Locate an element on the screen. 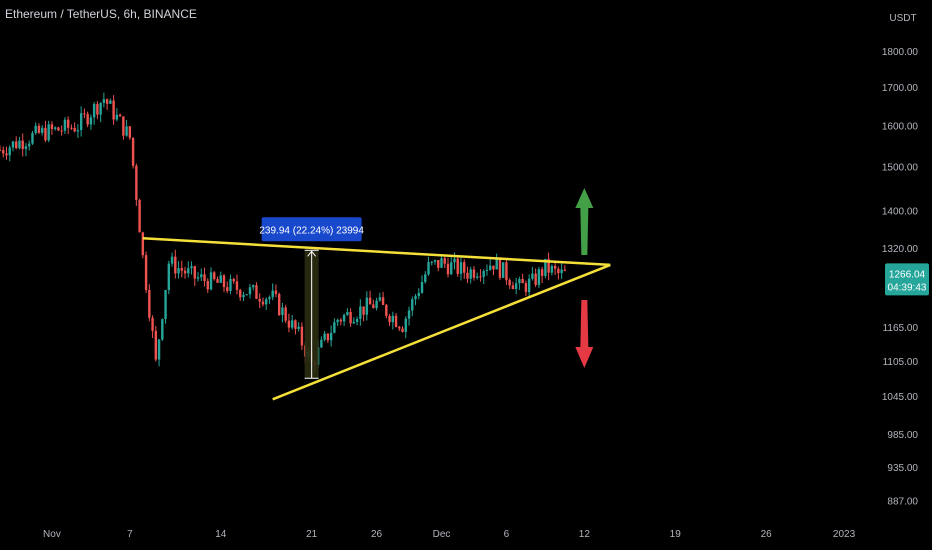  time-tick-label: 2023 is located at coordinates (844, 534).